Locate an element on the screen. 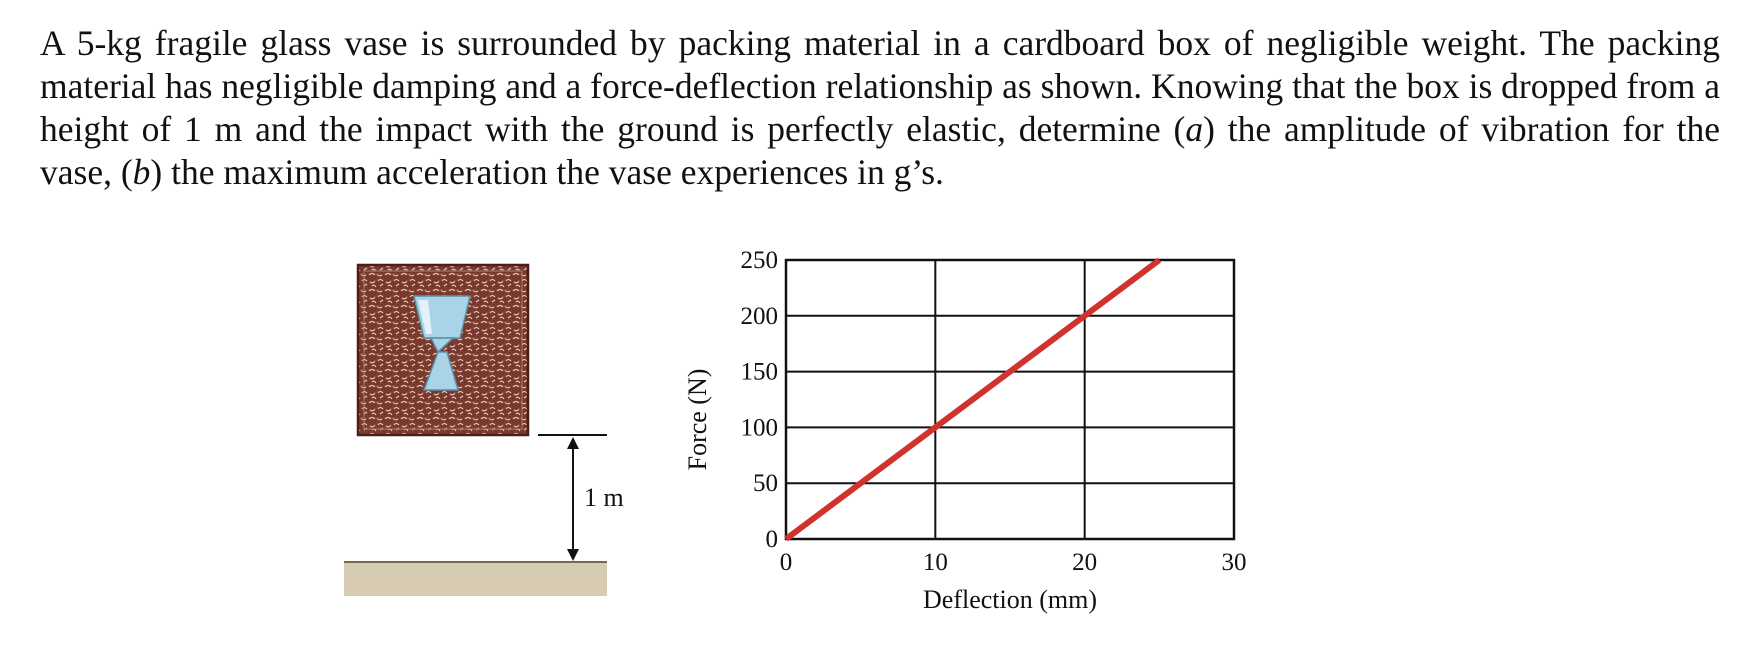  series-line is located at coordinates (973, 399).